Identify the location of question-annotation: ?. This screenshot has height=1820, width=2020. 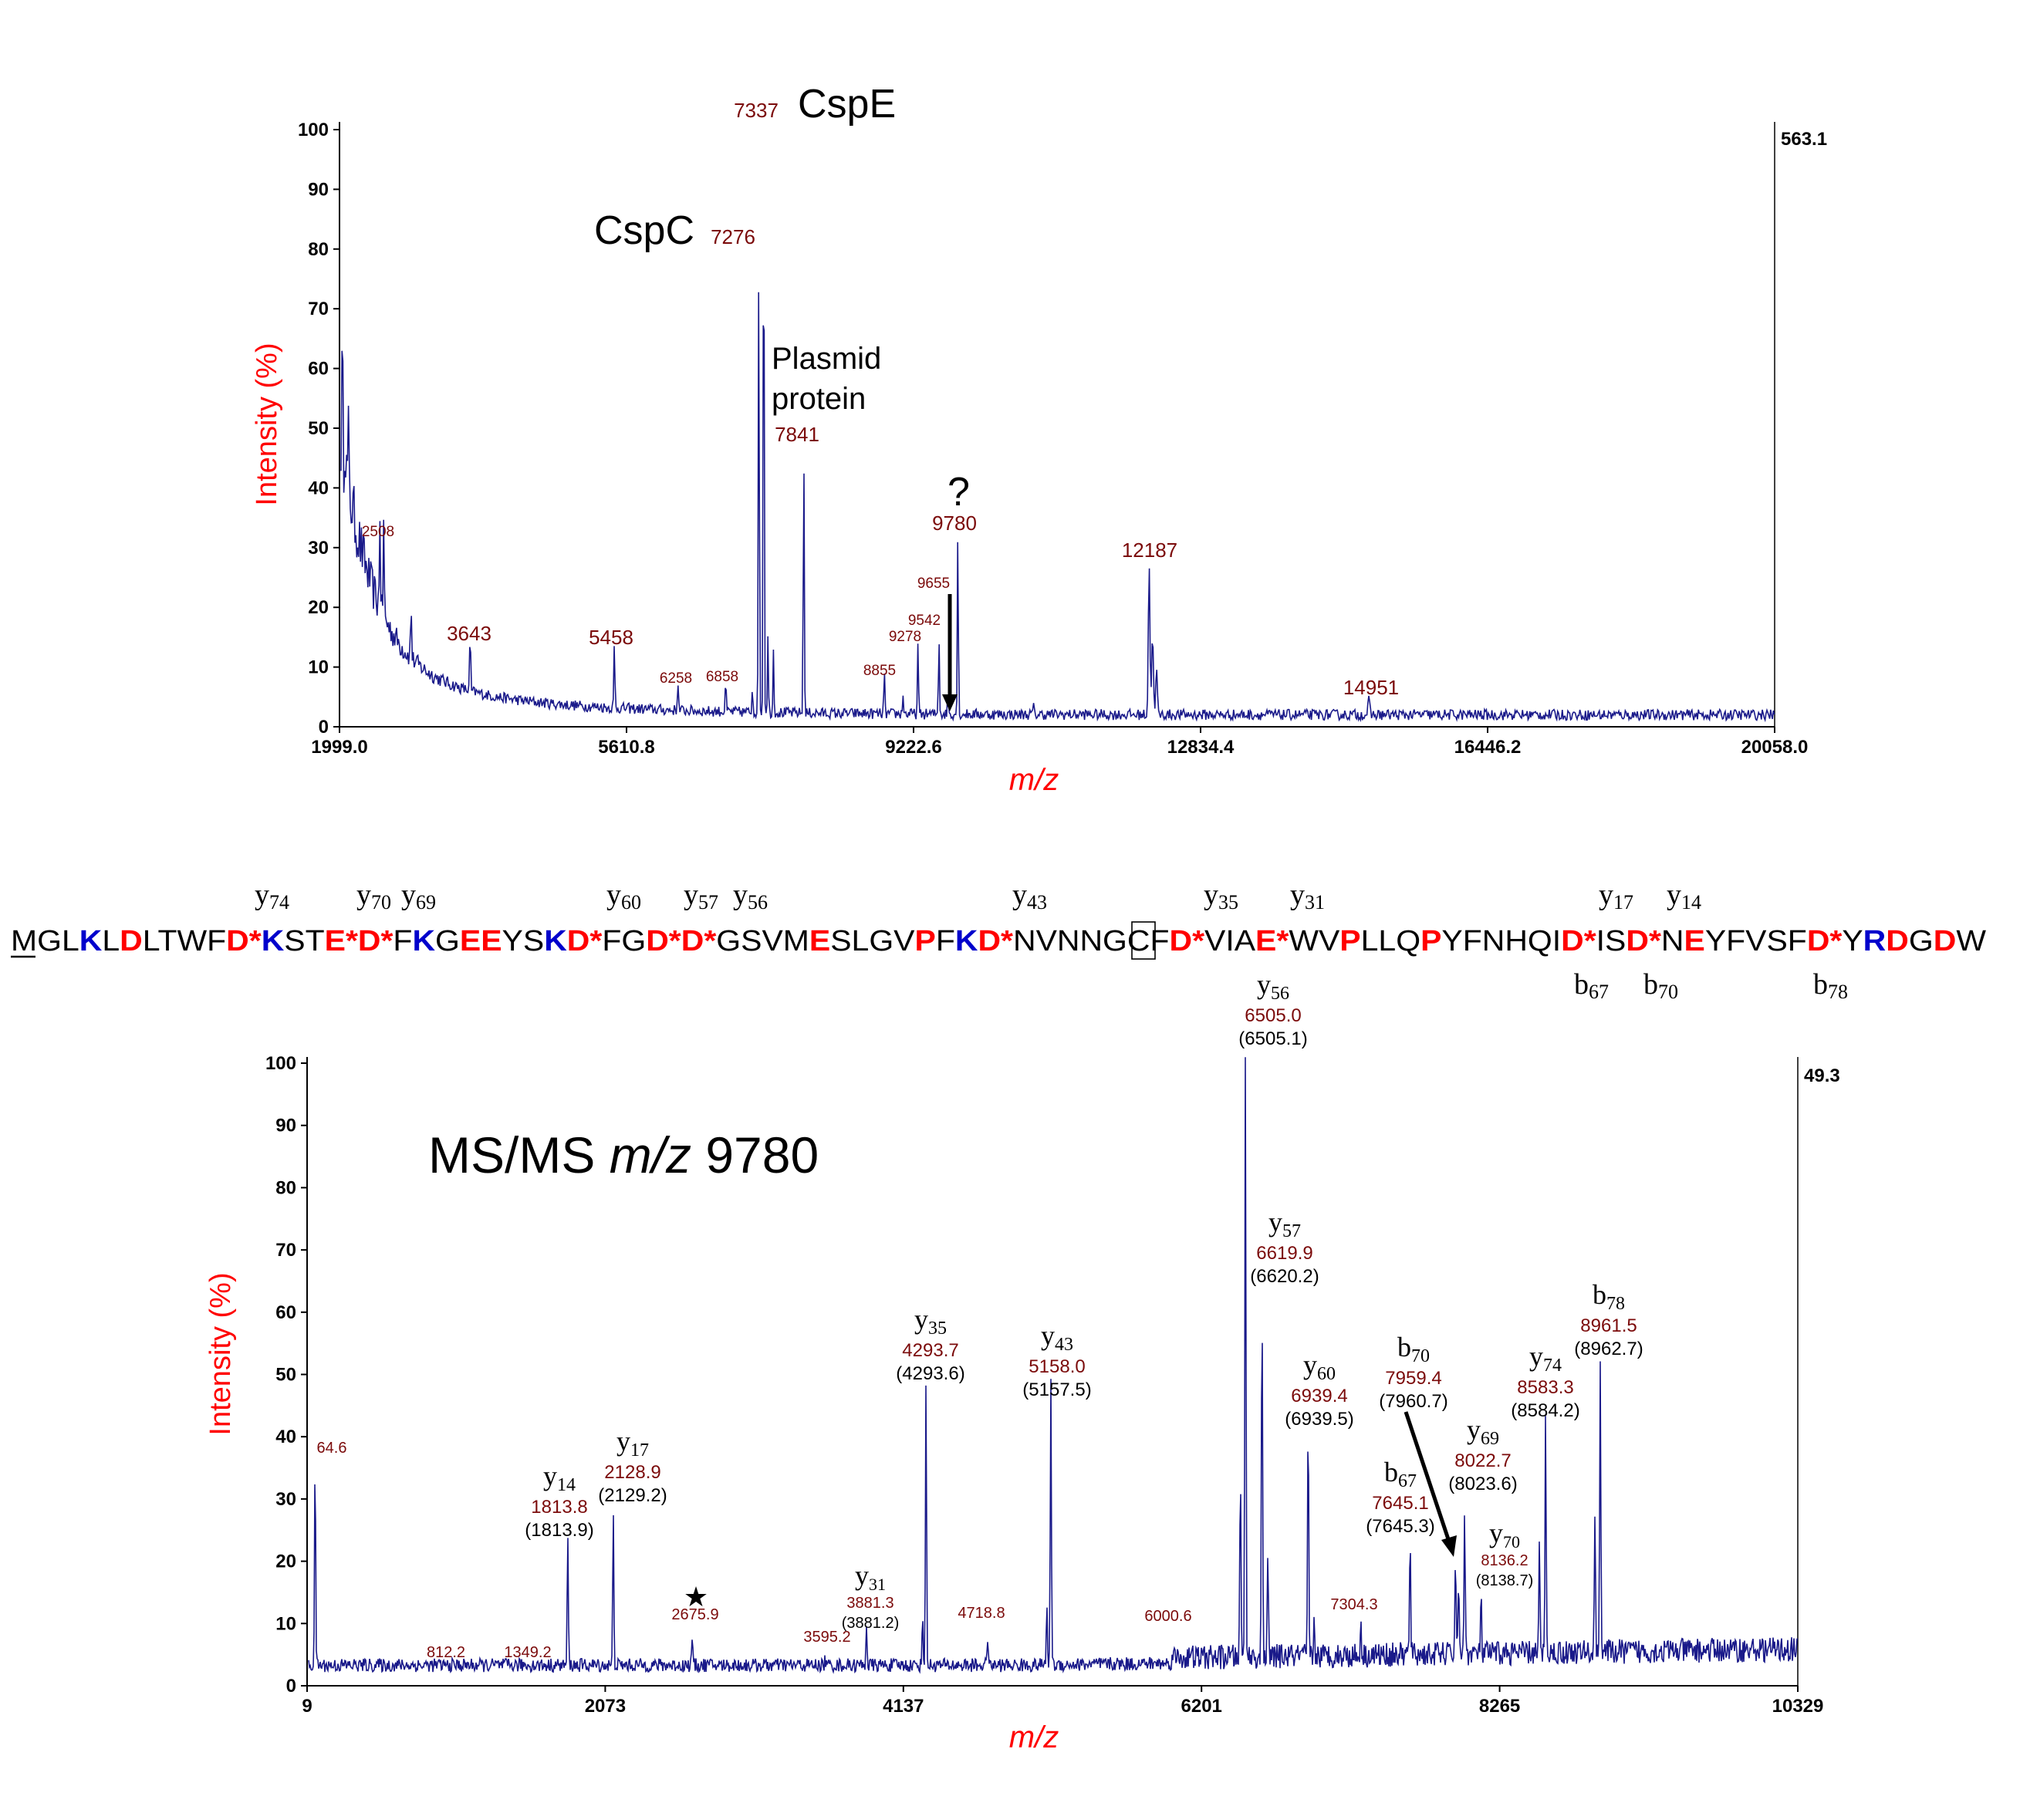
(959, 493).